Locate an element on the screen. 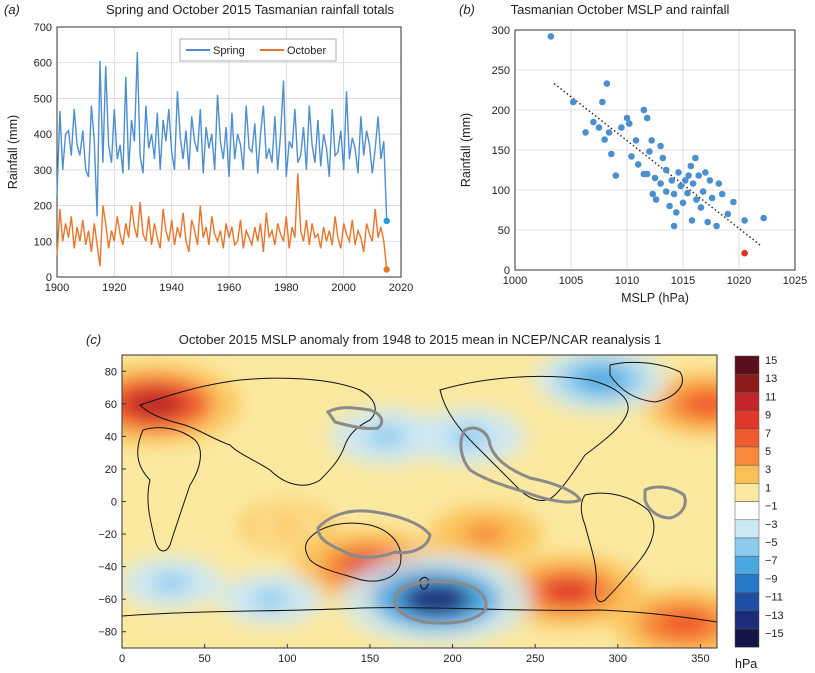 This screenshot has height=673, width=815. trend-line is located at coordinates (657, 165).